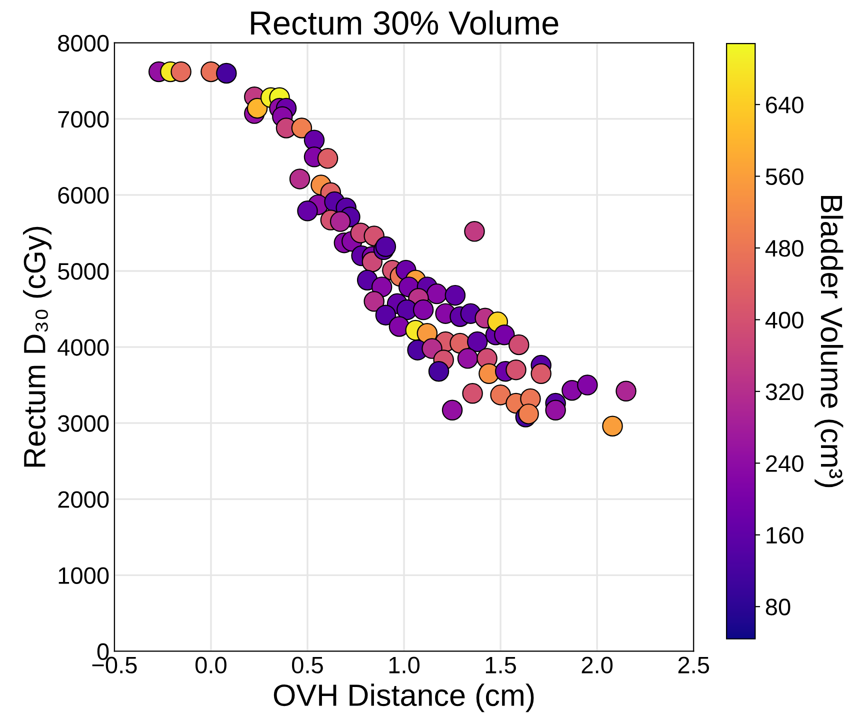  What do you see at coordinates (83, 195) in the screenshot?
I see `y-tick-label: 6000` at bounding box center [83, 195].